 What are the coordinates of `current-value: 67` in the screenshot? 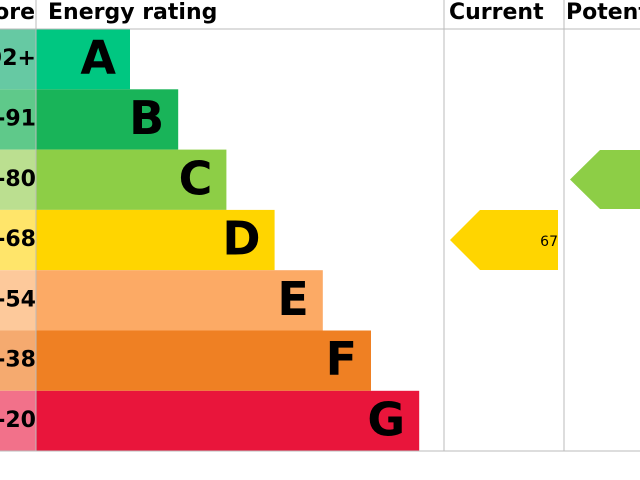 It's located at (549, 242).